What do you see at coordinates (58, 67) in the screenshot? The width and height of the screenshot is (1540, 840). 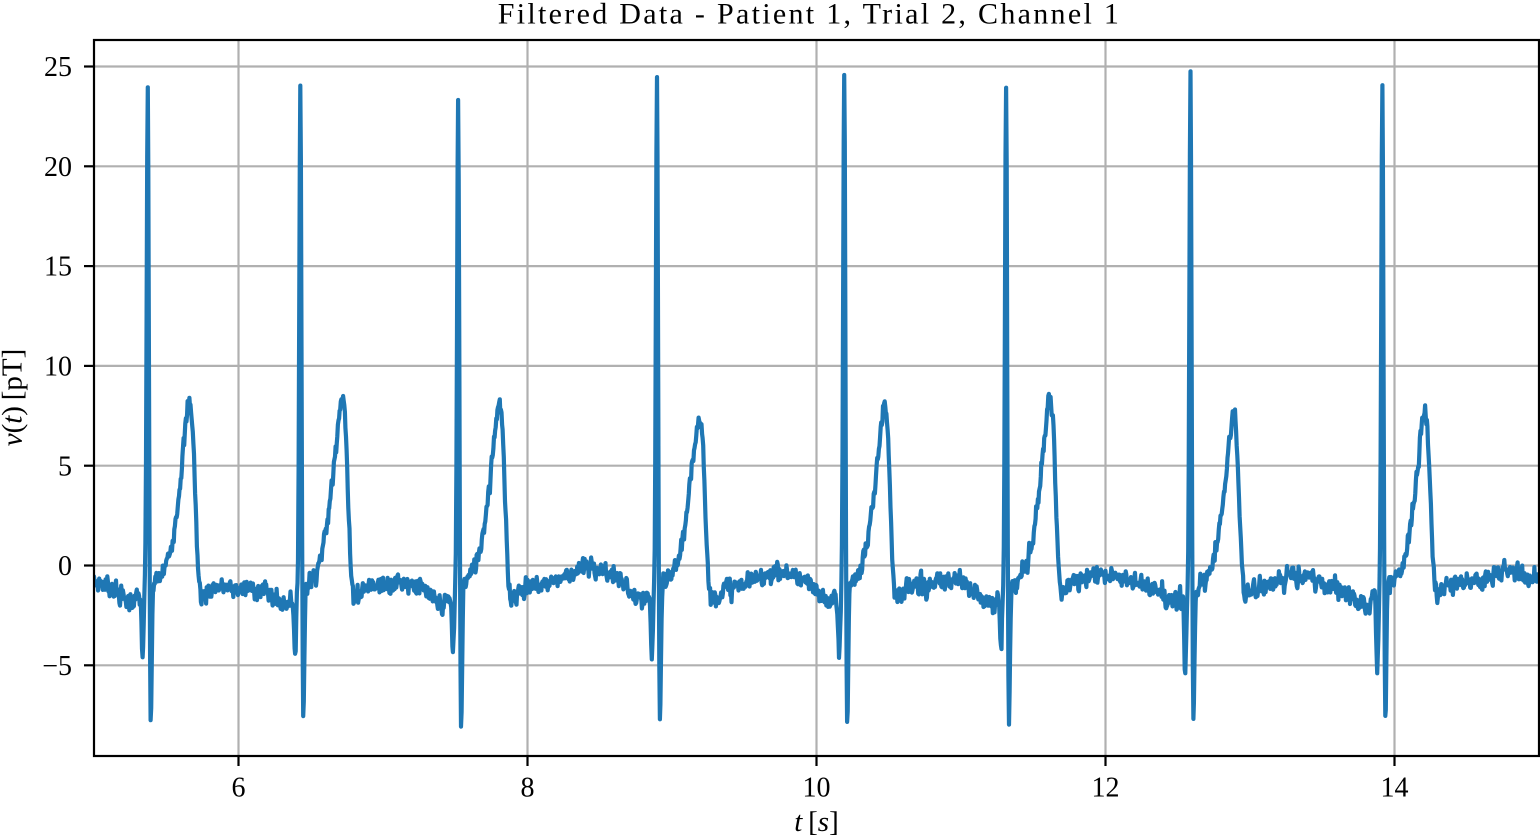 I see `svg-text: 25` at bounding box center [58, 67].